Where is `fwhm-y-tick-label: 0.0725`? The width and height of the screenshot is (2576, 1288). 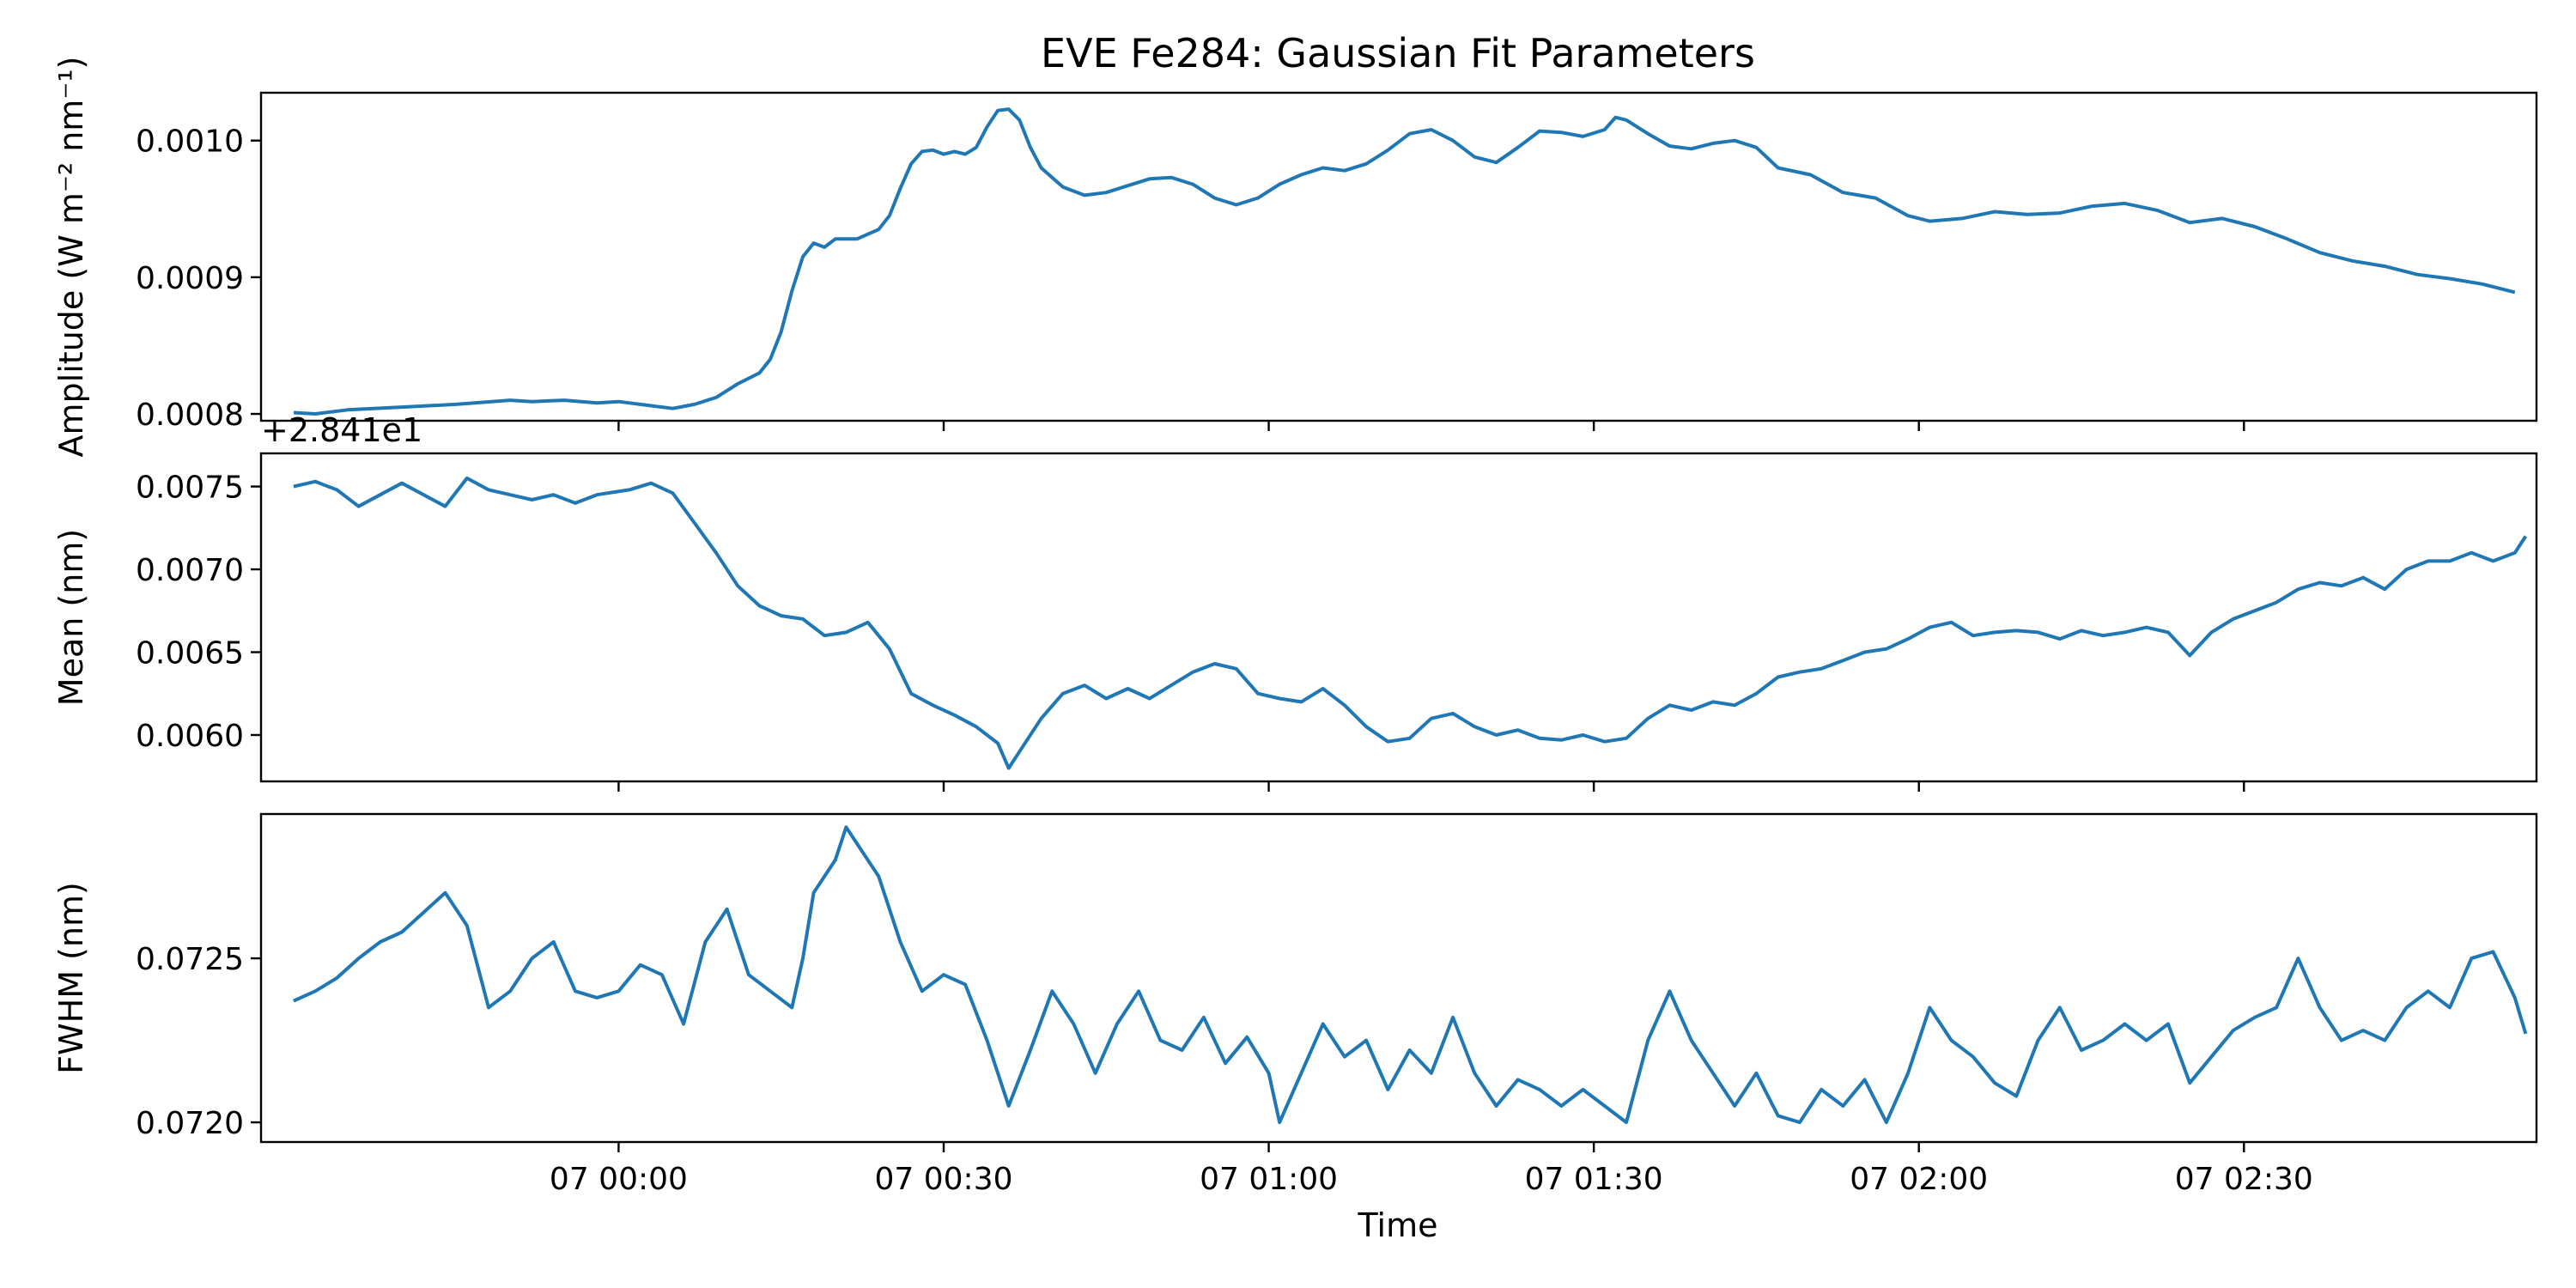
fwhm-y-tick-label: 0.0725 is located at coordinates (190, 959).